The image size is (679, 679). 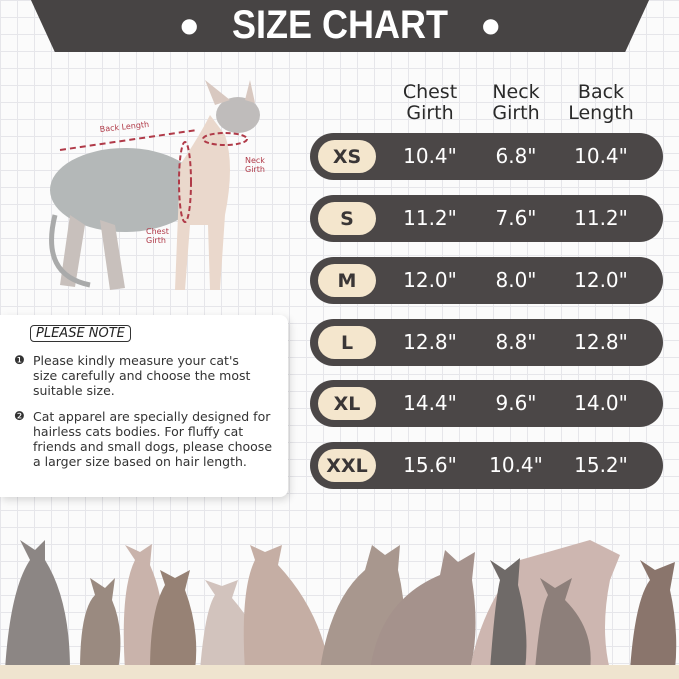 What do you see at coordinates (516, 342) in the screenshot?
I see `neck-value: 8.8"` at bounding box center [516, 342].